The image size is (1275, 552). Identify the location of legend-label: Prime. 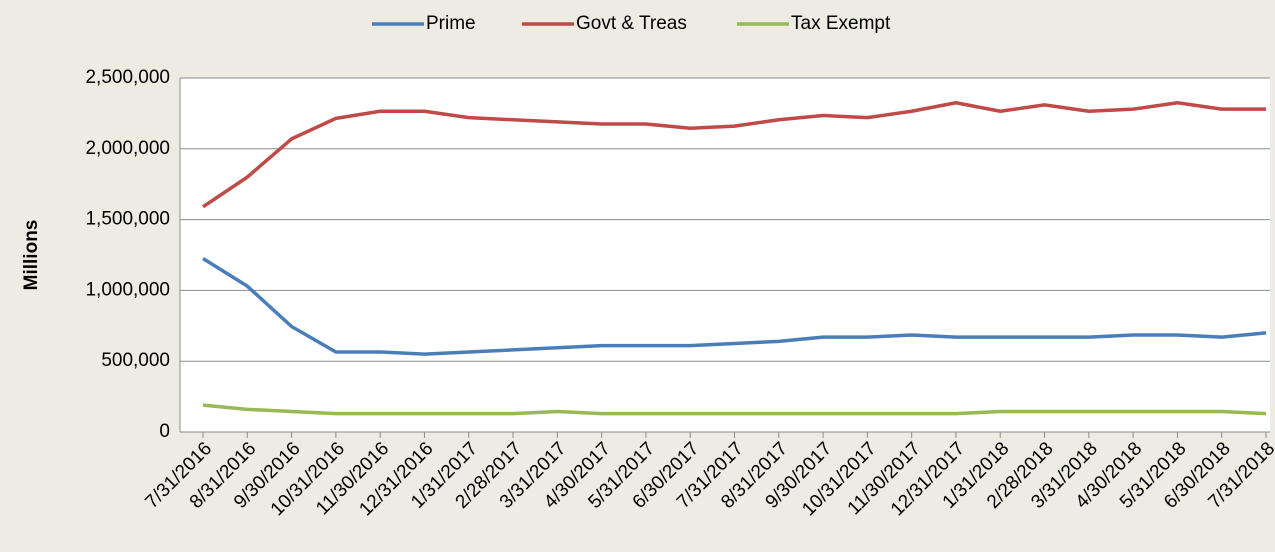
(451, 23).